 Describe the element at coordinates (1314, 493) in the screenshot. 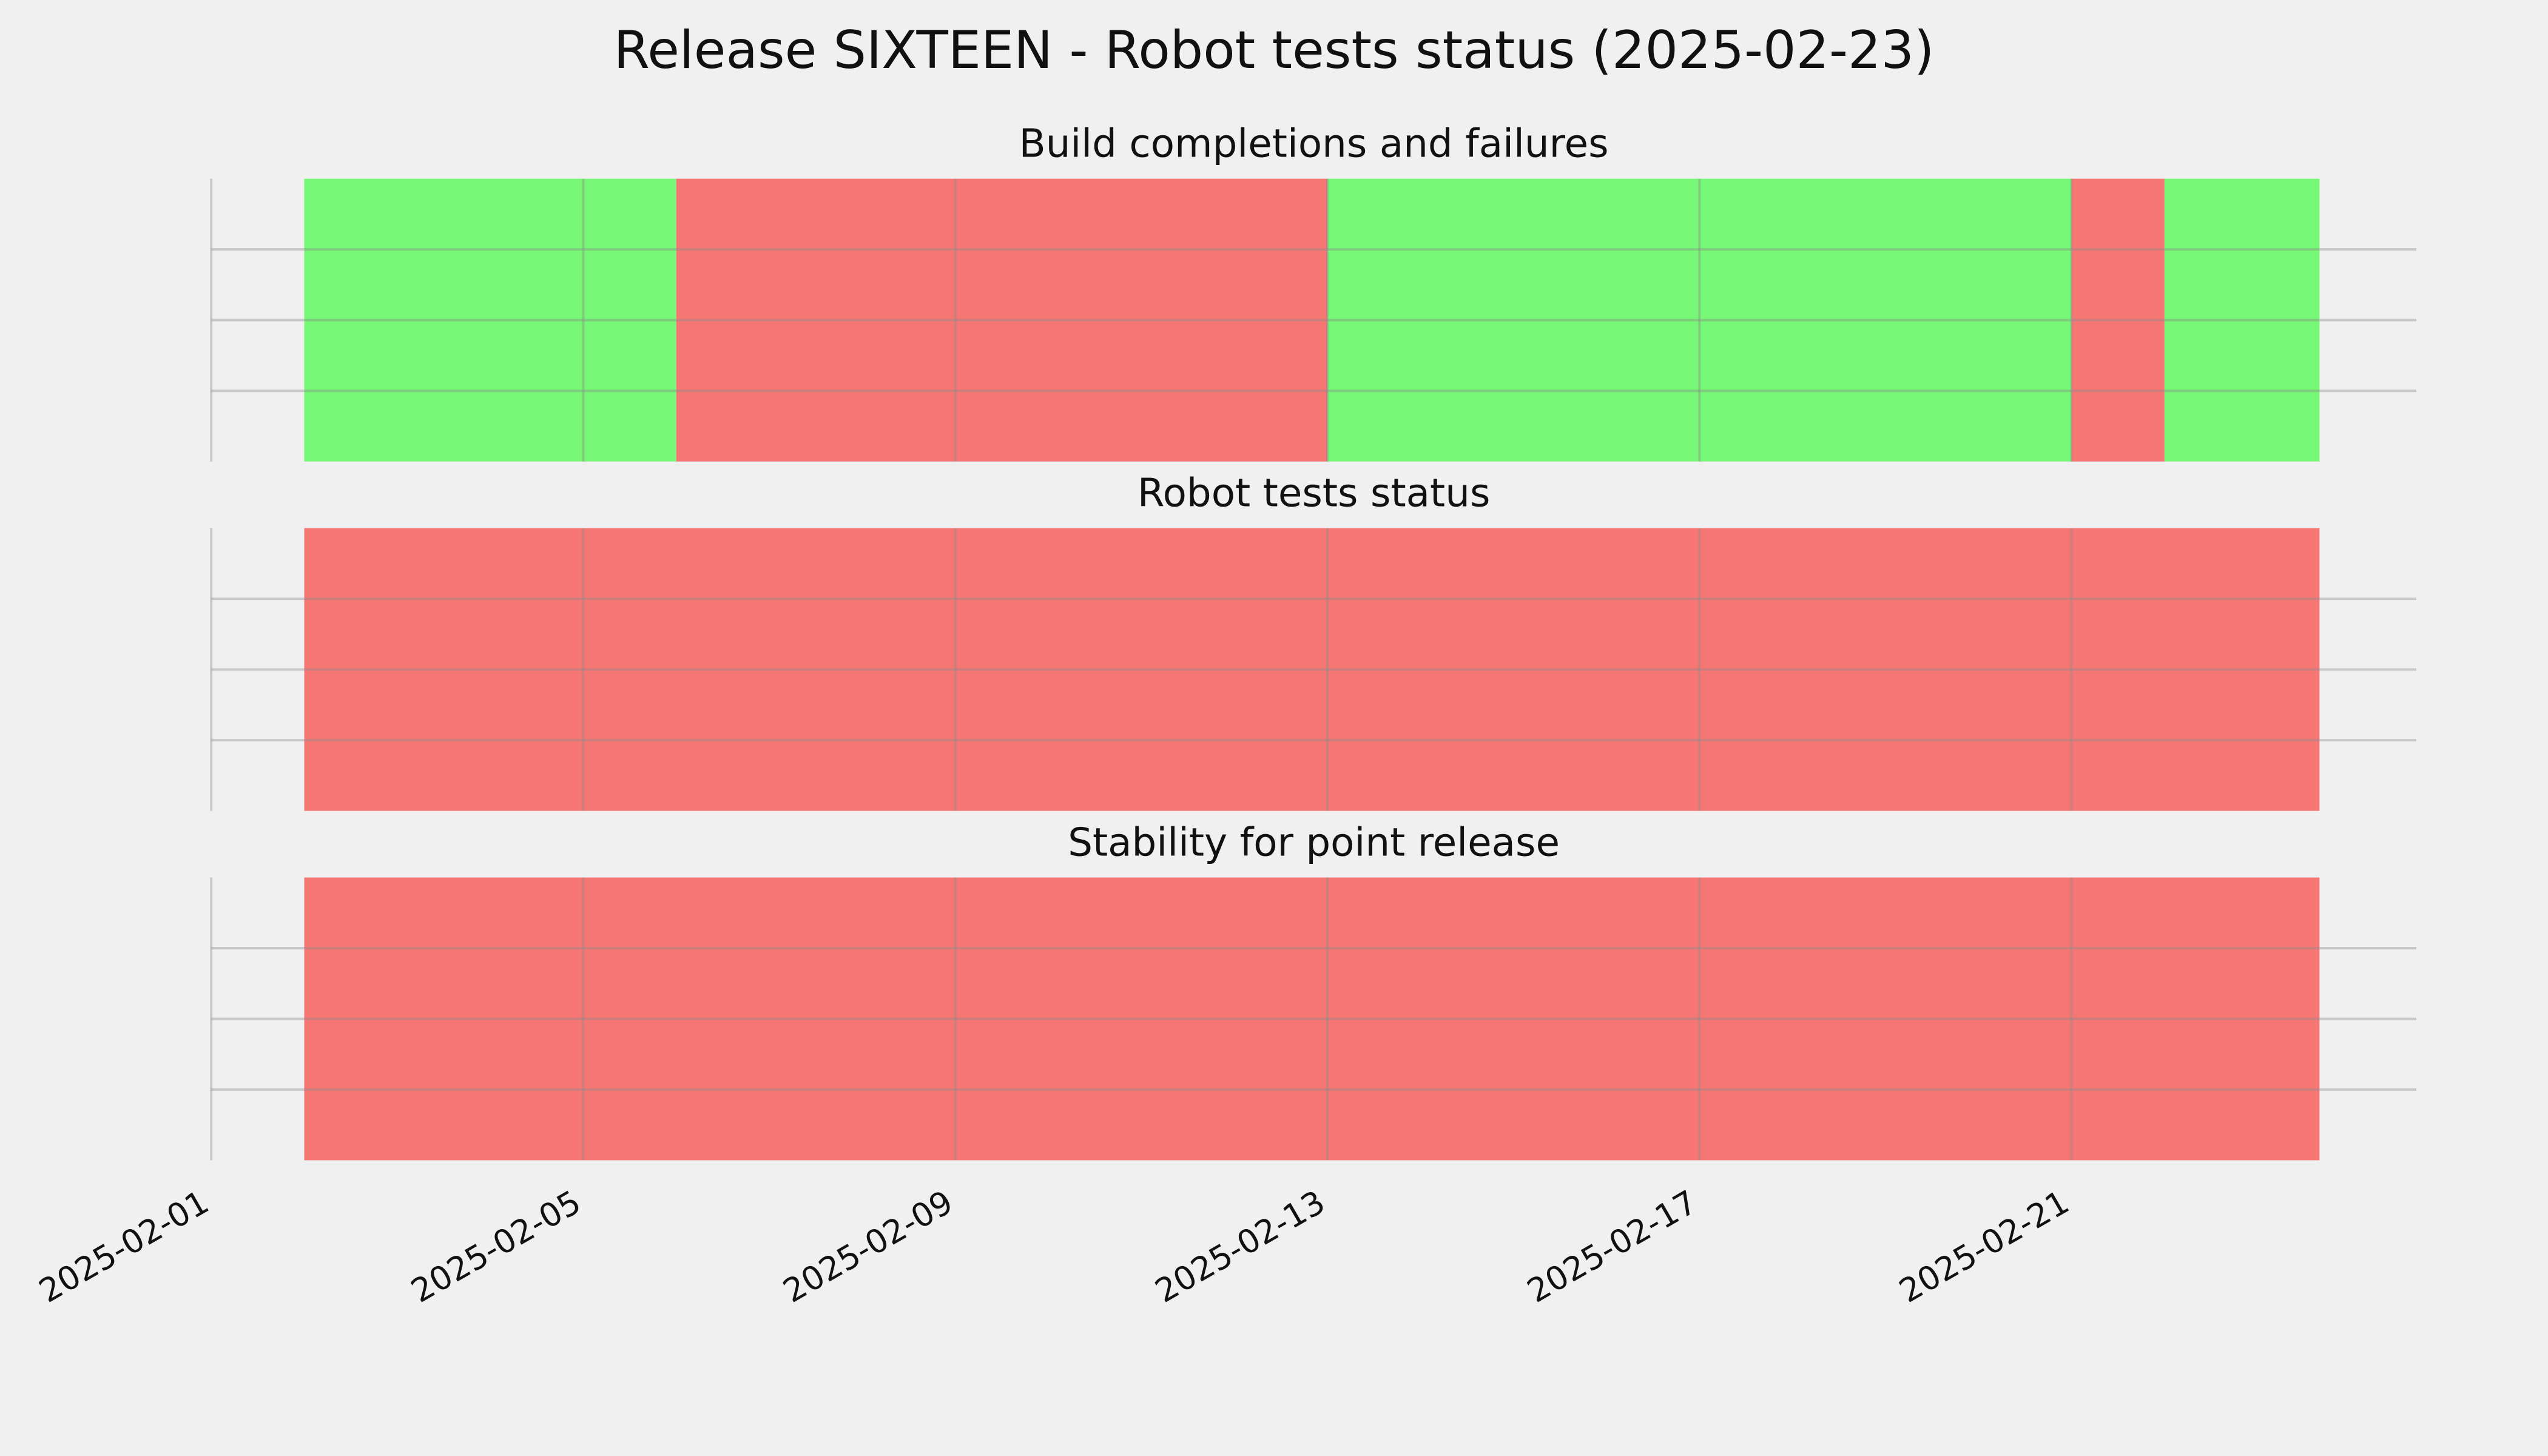

I see `subplot-title: Robot tests status` at that location.